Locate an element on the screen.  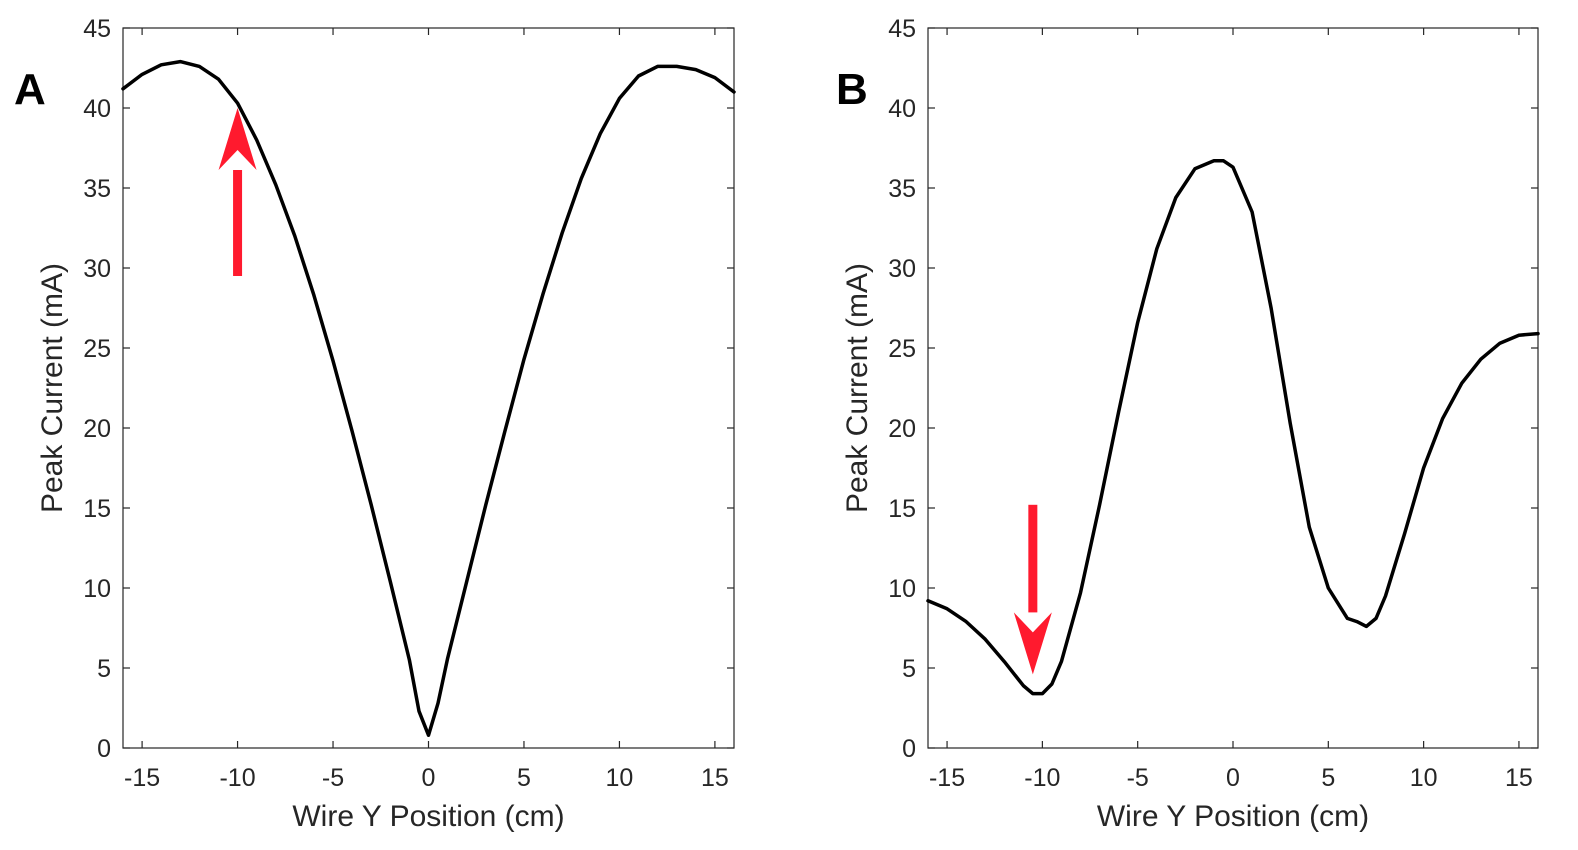
panel-a-x-tick-label: 10 is located at coordinates (620, 778).